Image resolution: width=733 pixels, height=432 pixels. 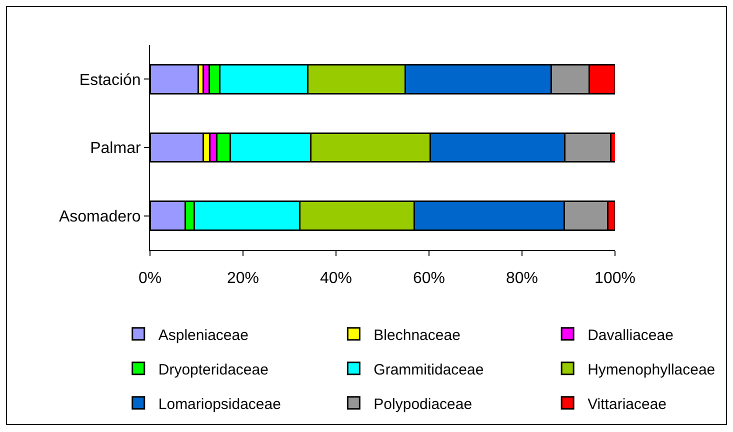 I want to click on x-tick-label: 80%, so click(x=522, y=279).